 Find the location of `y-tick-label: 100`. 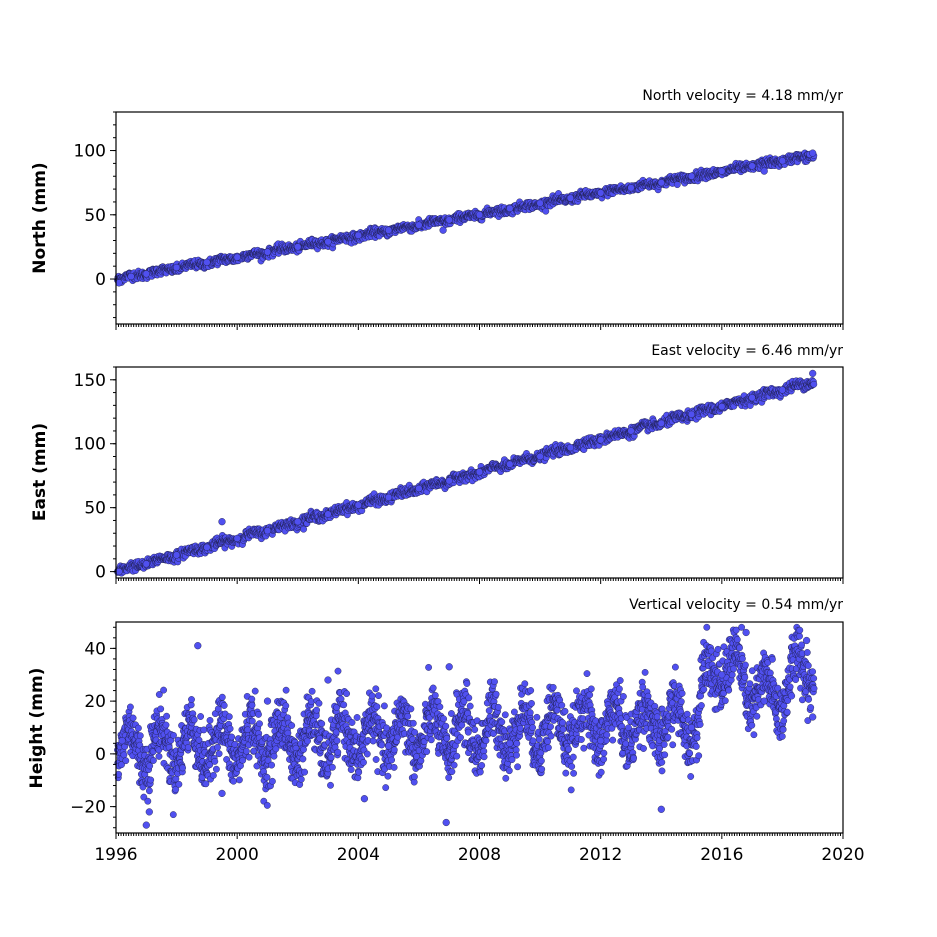

y-tick-label: 100 is located at coordinates (90, 445).